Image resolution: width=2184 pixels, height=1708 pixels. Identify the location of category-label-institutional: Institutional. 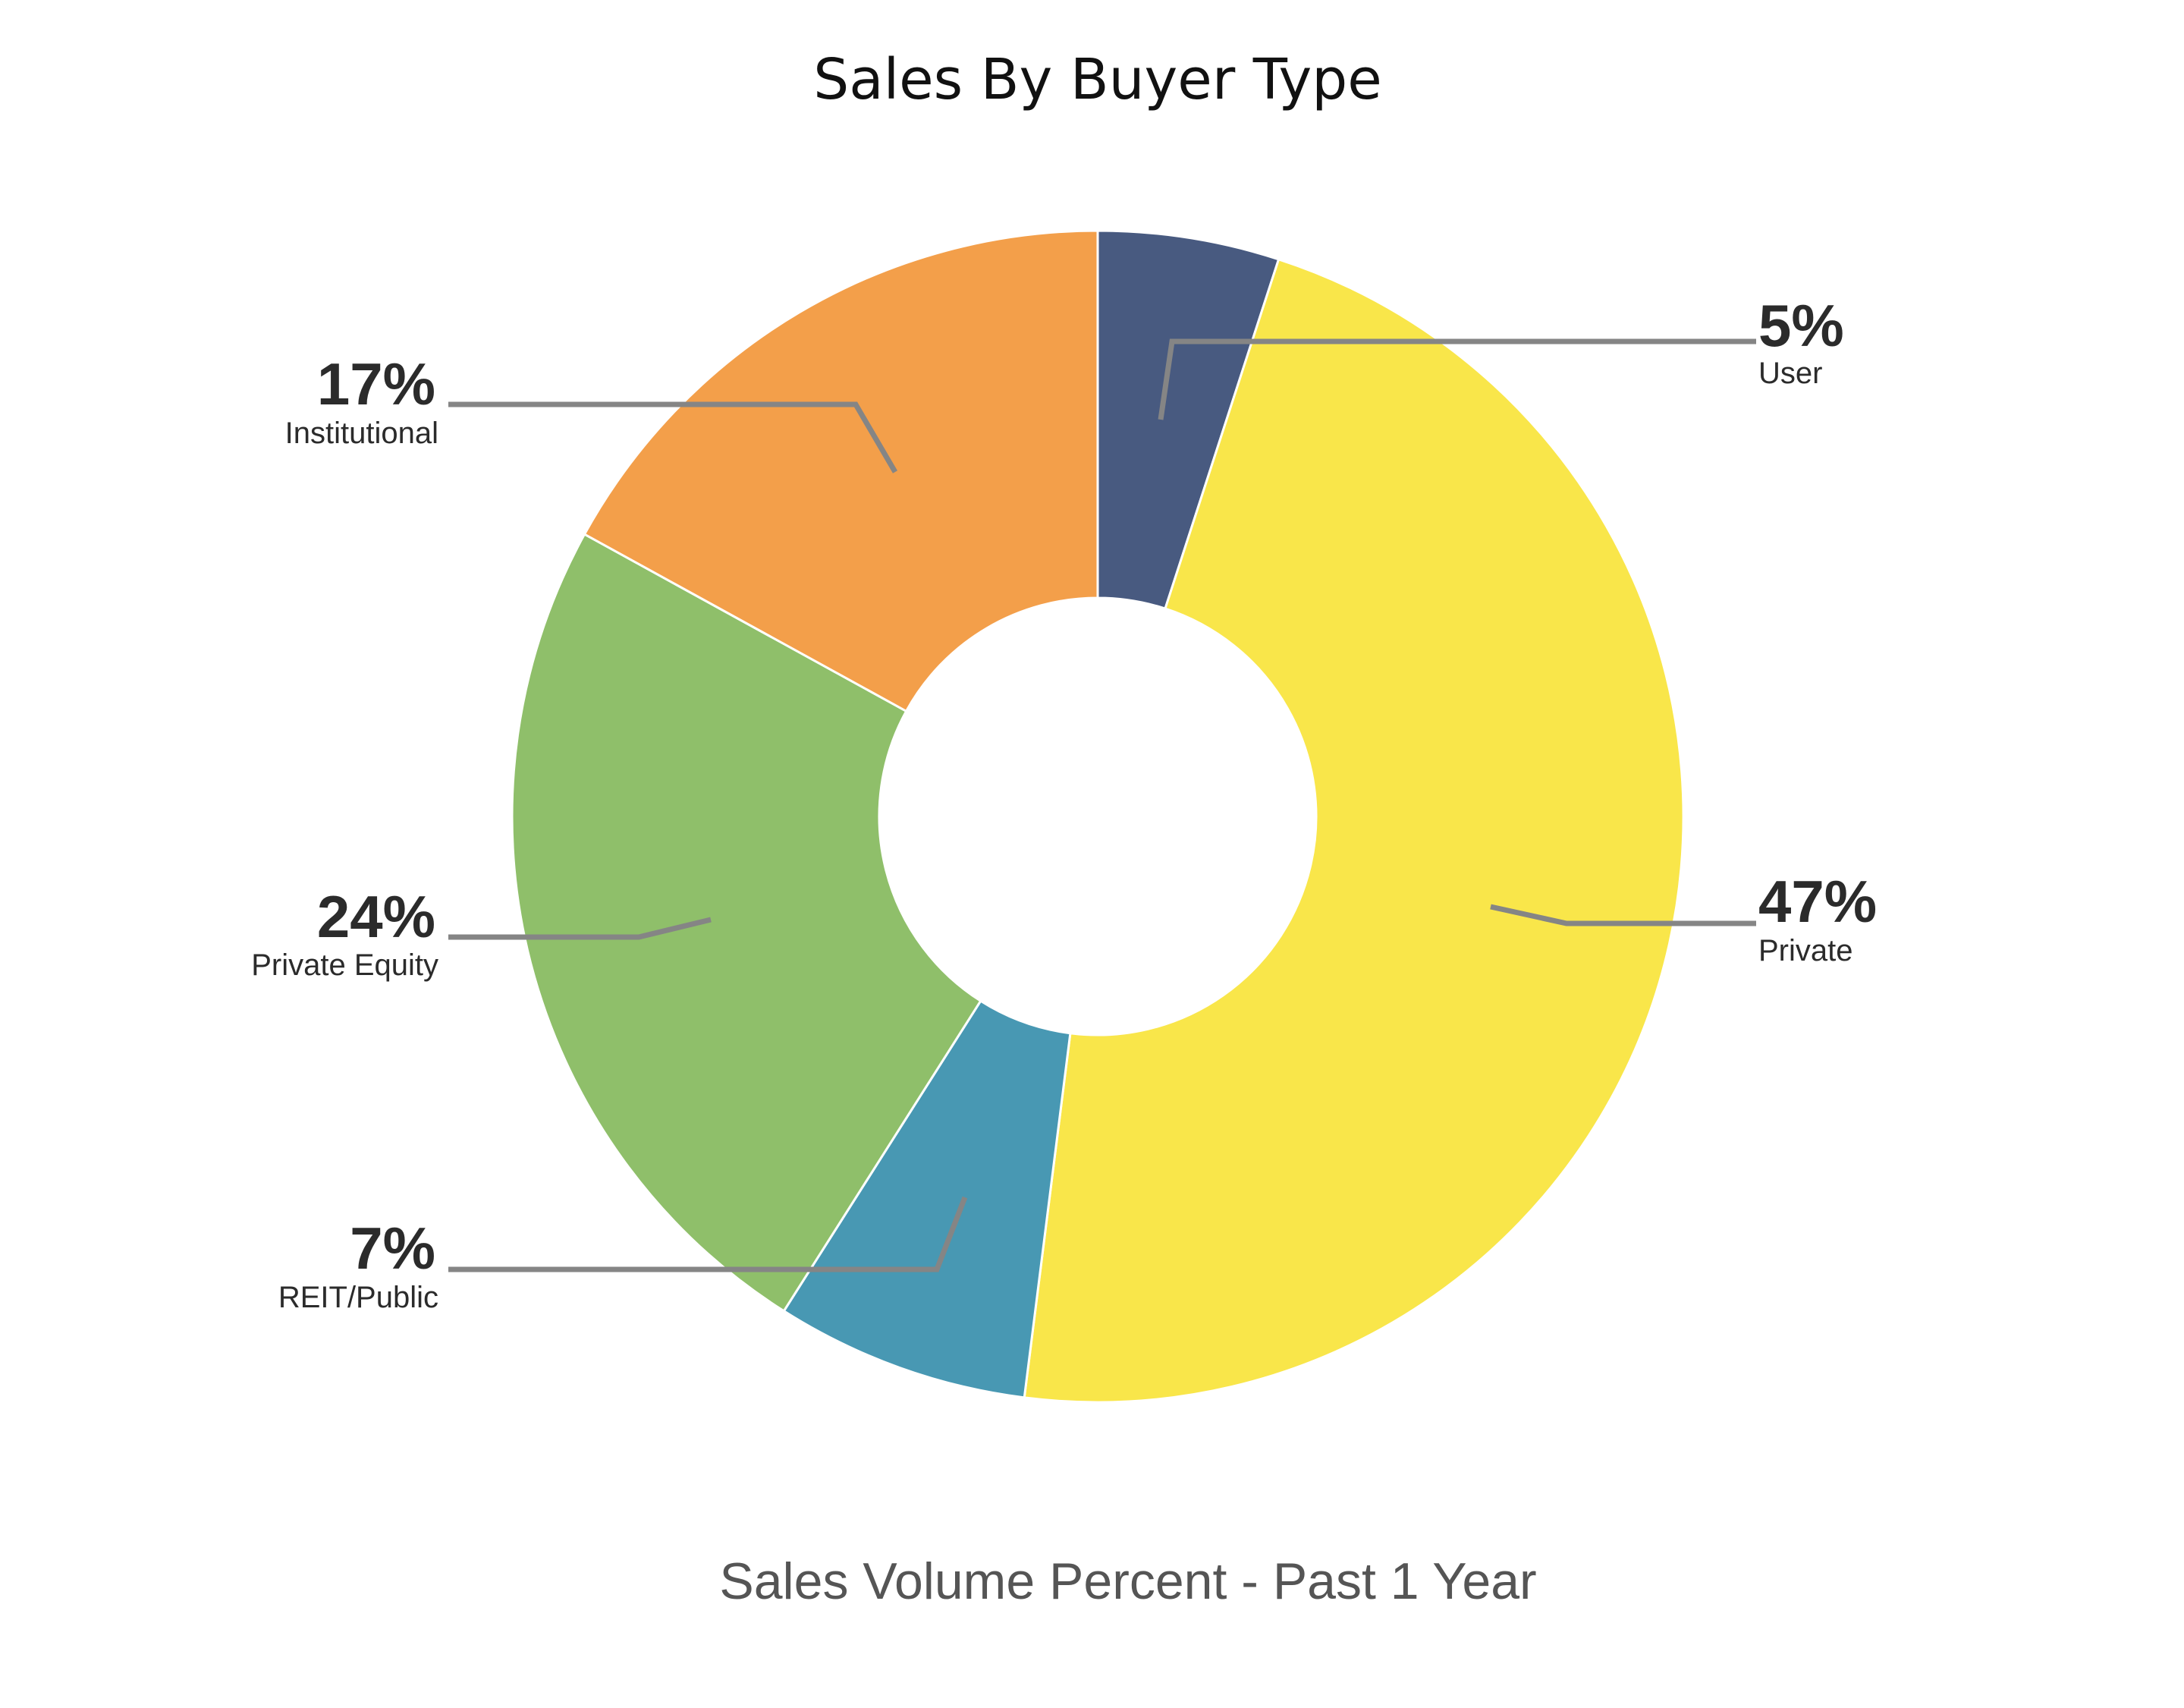
(362, 433).